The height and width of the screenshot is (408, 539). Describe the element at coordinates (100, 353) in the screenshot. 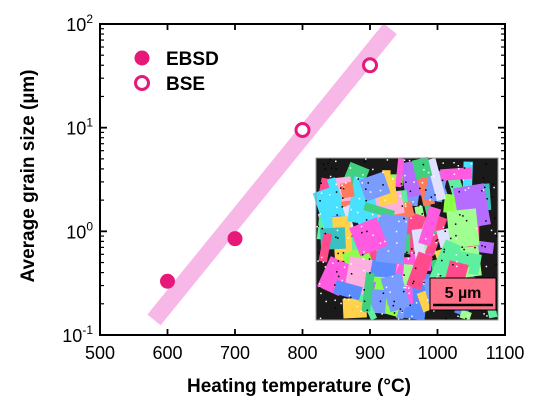

I see `x-tick-label: 500` at that location.